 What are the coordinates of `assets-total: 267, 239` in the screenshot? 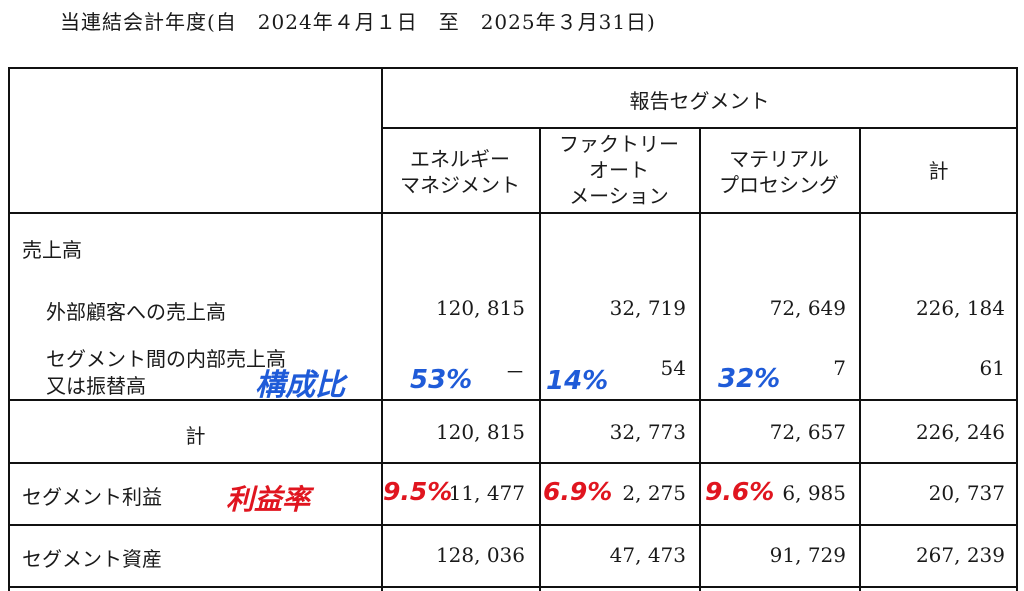 It's located at (960, 555).